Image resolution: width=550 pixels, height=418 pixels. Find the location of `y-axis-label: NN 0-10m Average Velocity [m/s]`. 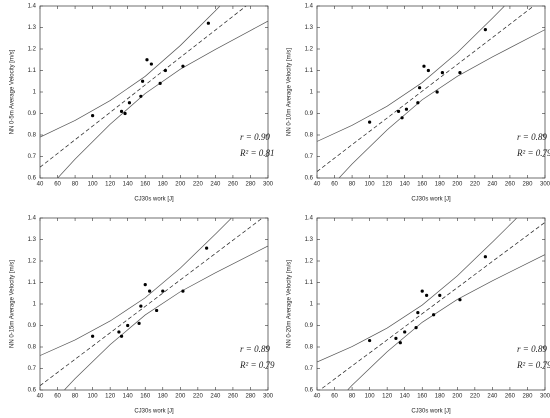

y-axis-label: NN 0-10m Average Velocity [m/s] is located at coordinates (290, 92).